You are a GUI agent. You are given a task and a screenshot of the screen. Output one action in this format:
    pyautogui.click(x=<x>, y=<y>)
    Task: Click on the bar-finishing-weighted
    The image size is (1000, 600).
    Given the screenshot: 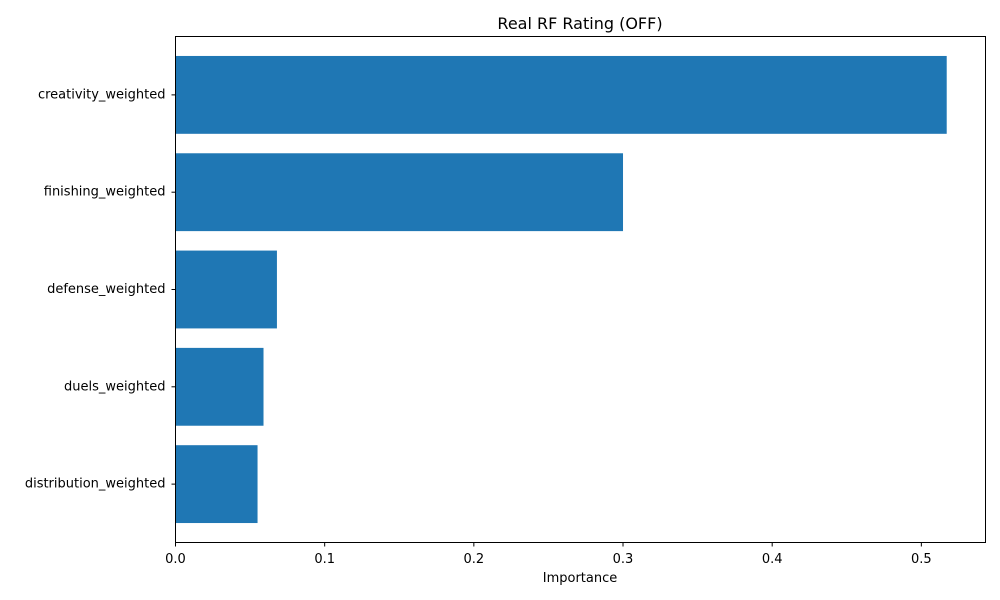 What is the action you would take?
    pyautogui.click(x=399, y=192)
    